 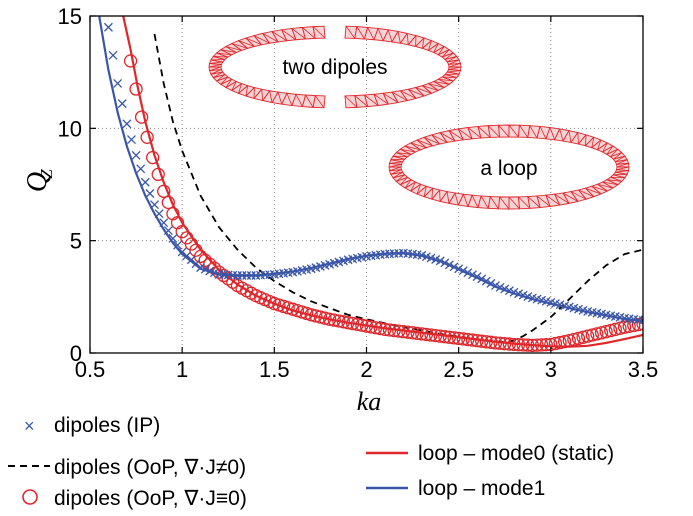 What do you see at coordinates (490, 453) in the screenshot?
I see `legend-item-loop-mode0: loop – mode0 (static)` at bounding box center [490, 453].